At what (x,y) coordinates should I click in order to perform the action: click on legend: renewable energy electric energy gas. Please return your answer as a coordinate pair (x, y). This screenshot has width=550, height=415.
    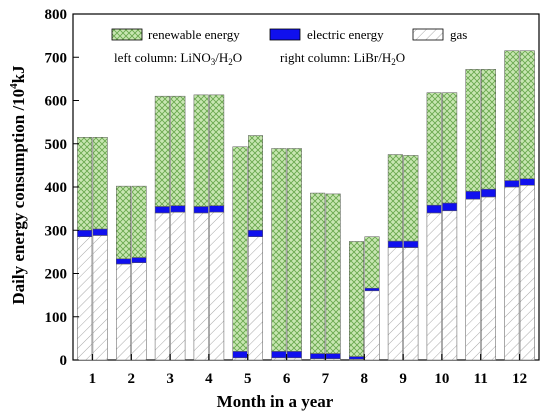
    Looking at the image, I should click on (289, 34).